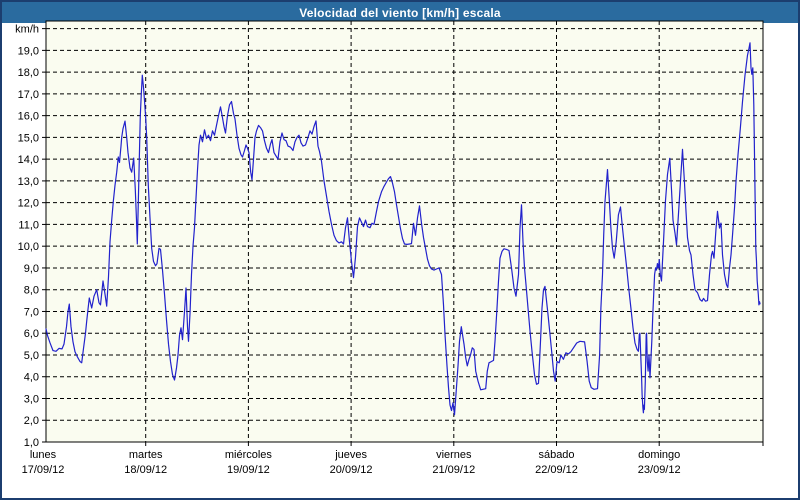 This screenshot has height=500, width=800. I want to click on y-axis-label: 2,0, so click(31, 421).